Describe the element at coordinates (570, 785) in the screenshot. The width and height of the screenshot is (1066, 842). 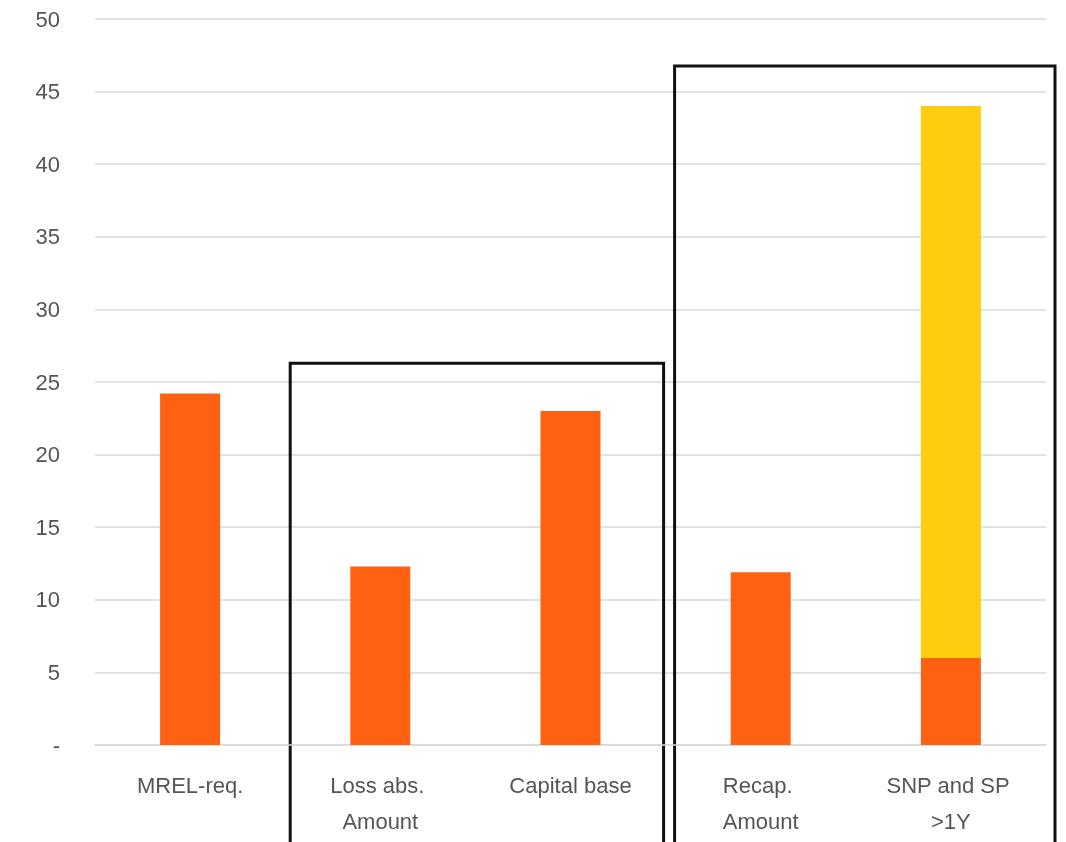
I see `x-tick-label: Capital base` at that location.